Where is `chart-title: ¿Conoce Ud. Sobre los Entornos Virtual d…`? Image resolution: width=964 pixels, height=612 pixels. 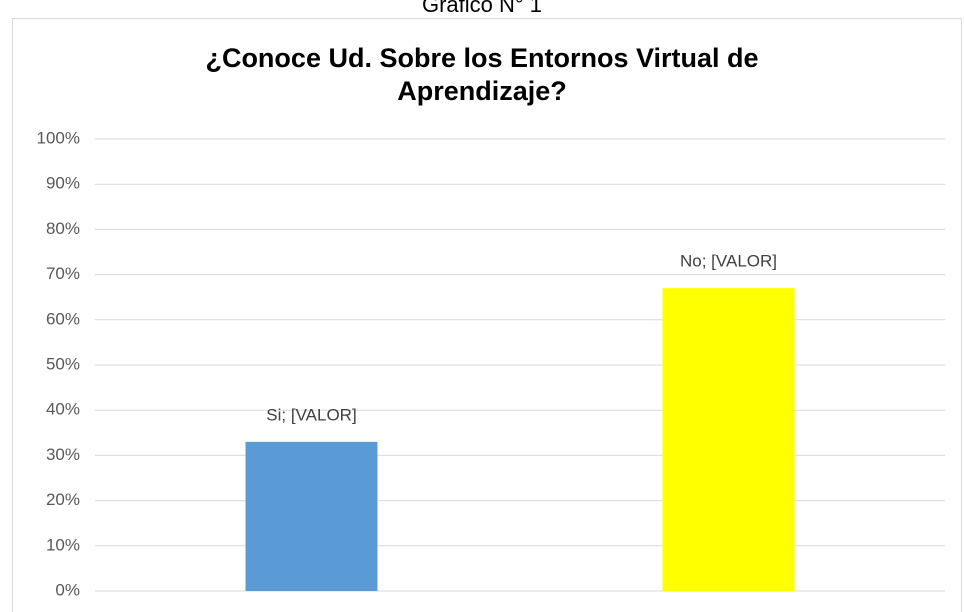 chart-title: ¿Conoce Ud. Sobre los Entornos Virtual d… is located at coordinates (482, 74).